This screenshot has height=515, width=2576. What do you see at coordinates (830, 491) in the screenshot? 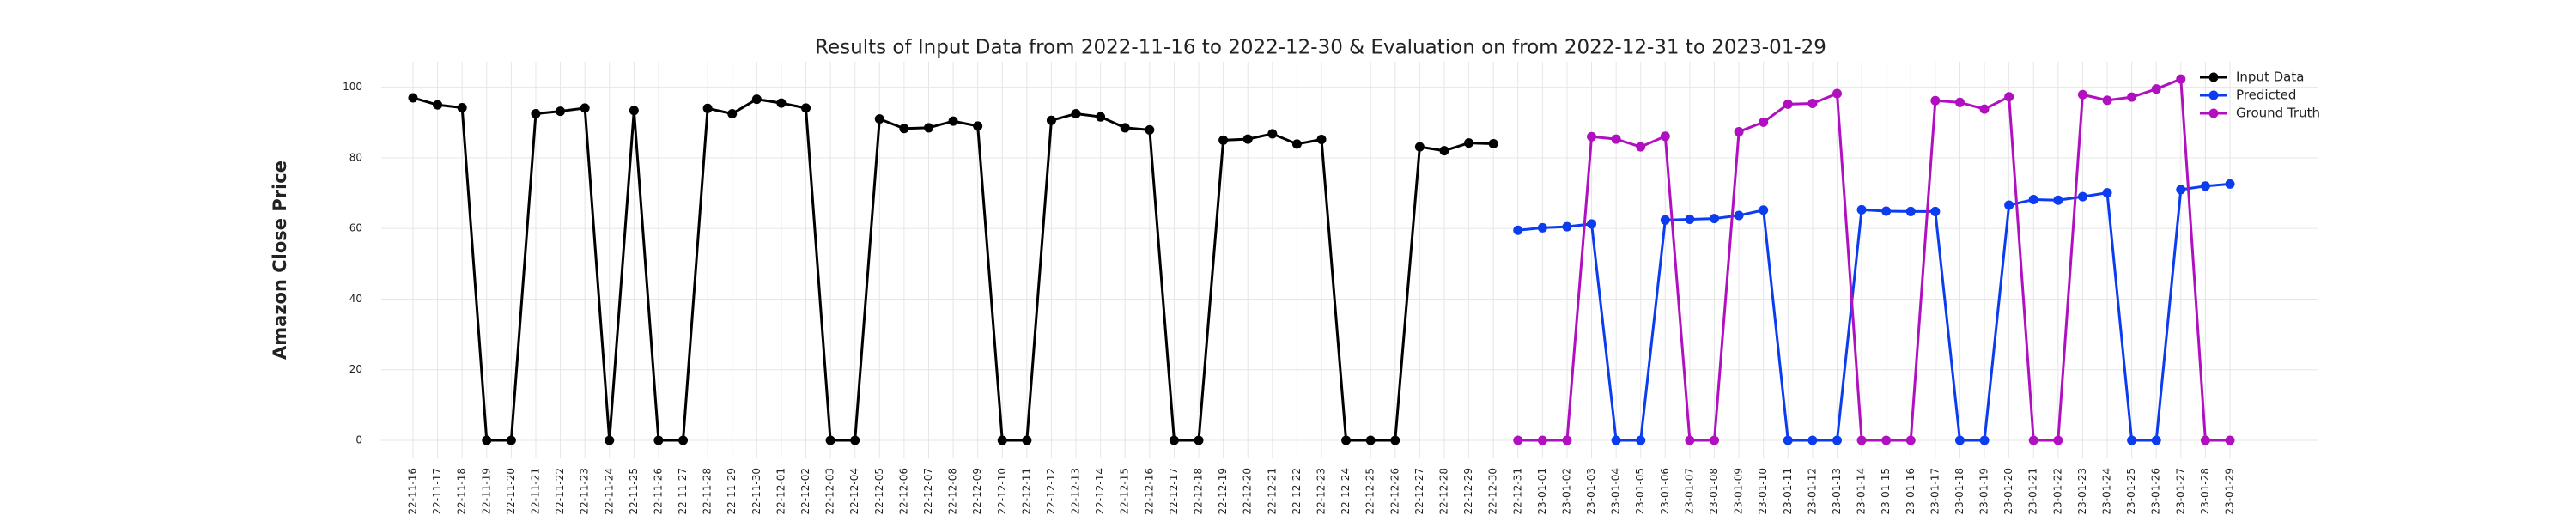
I see `x-tick-label: 2022-12-03` at bounding box center [830, 491].